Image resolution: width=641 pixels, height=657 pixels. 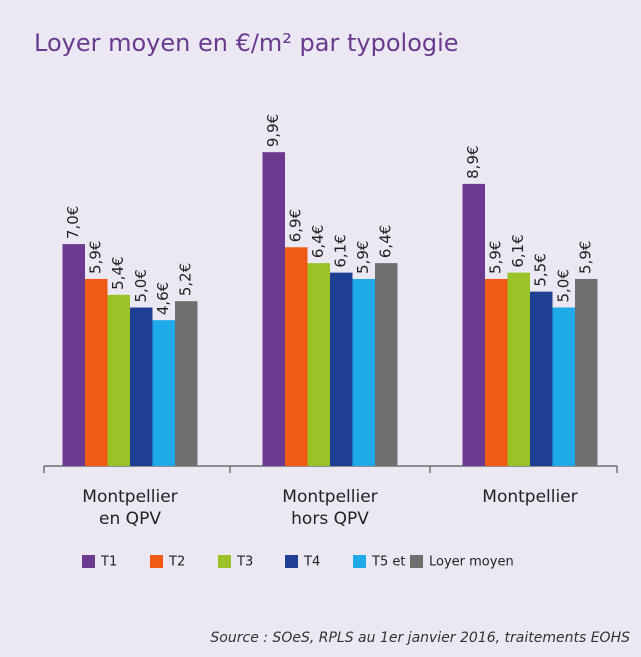 I want to click on data-label: 5,4€, so click(x=118, y=272).